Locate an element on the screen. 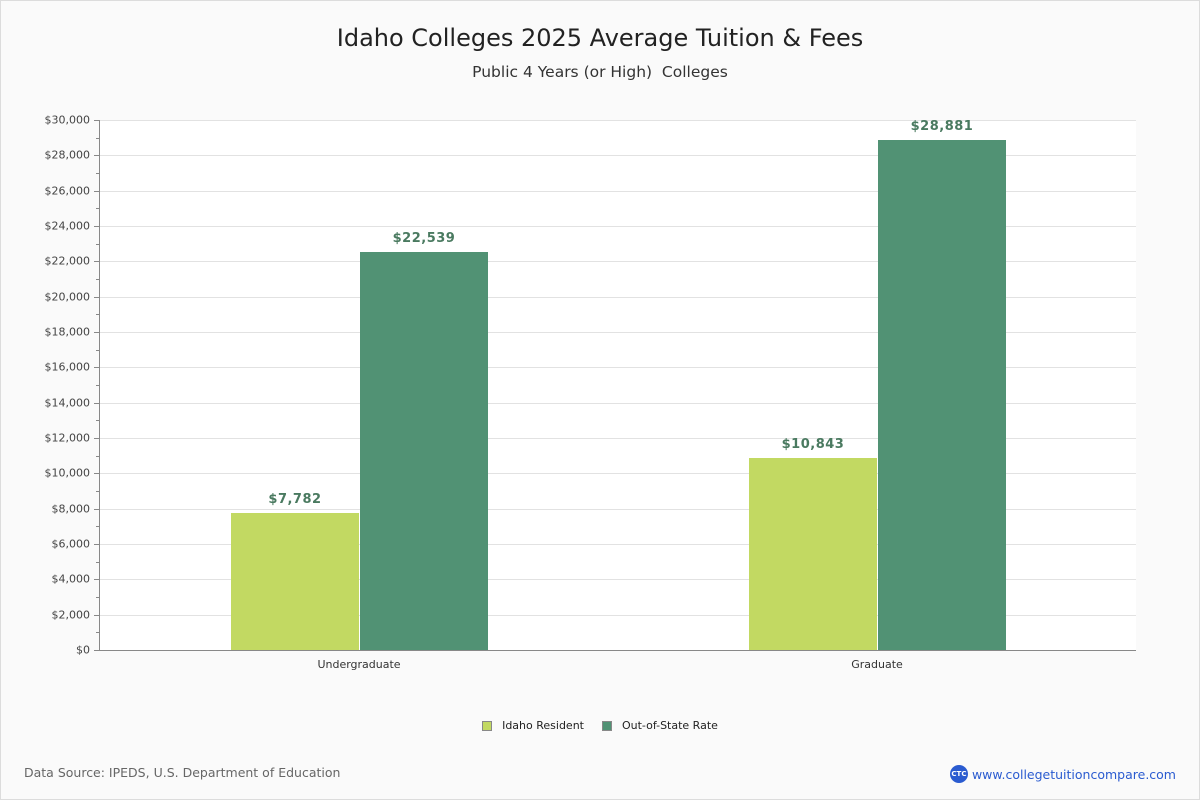 The width and height of the screenshot is (1200, 800). bar-graduate-out-of-state is located at coordinates (942, 394).